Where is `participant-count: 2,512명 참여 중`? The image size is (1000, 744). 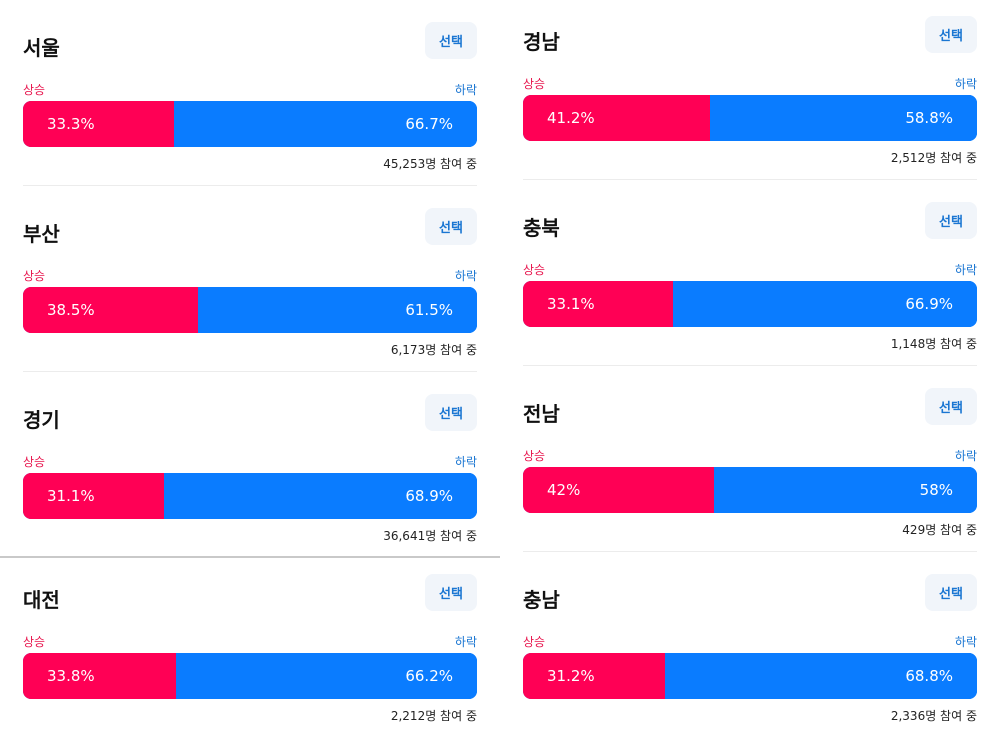
participant-count: 2,512명 참여 중 is located at coordinates (933, 158).